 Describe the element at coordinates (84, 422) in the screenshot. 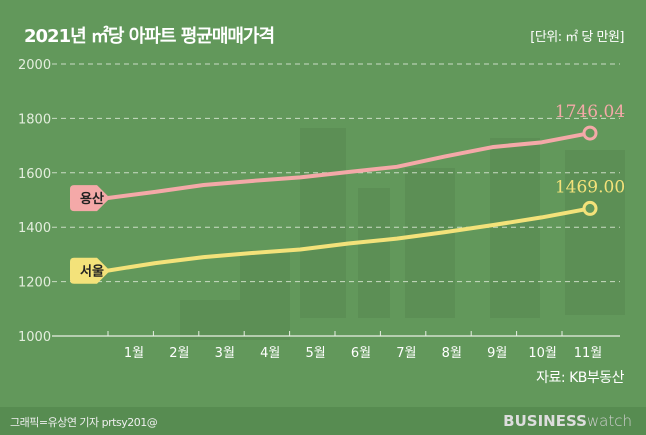

I see `credit-text: 그래픽=유상연 기자 prtsy201@` at that location.